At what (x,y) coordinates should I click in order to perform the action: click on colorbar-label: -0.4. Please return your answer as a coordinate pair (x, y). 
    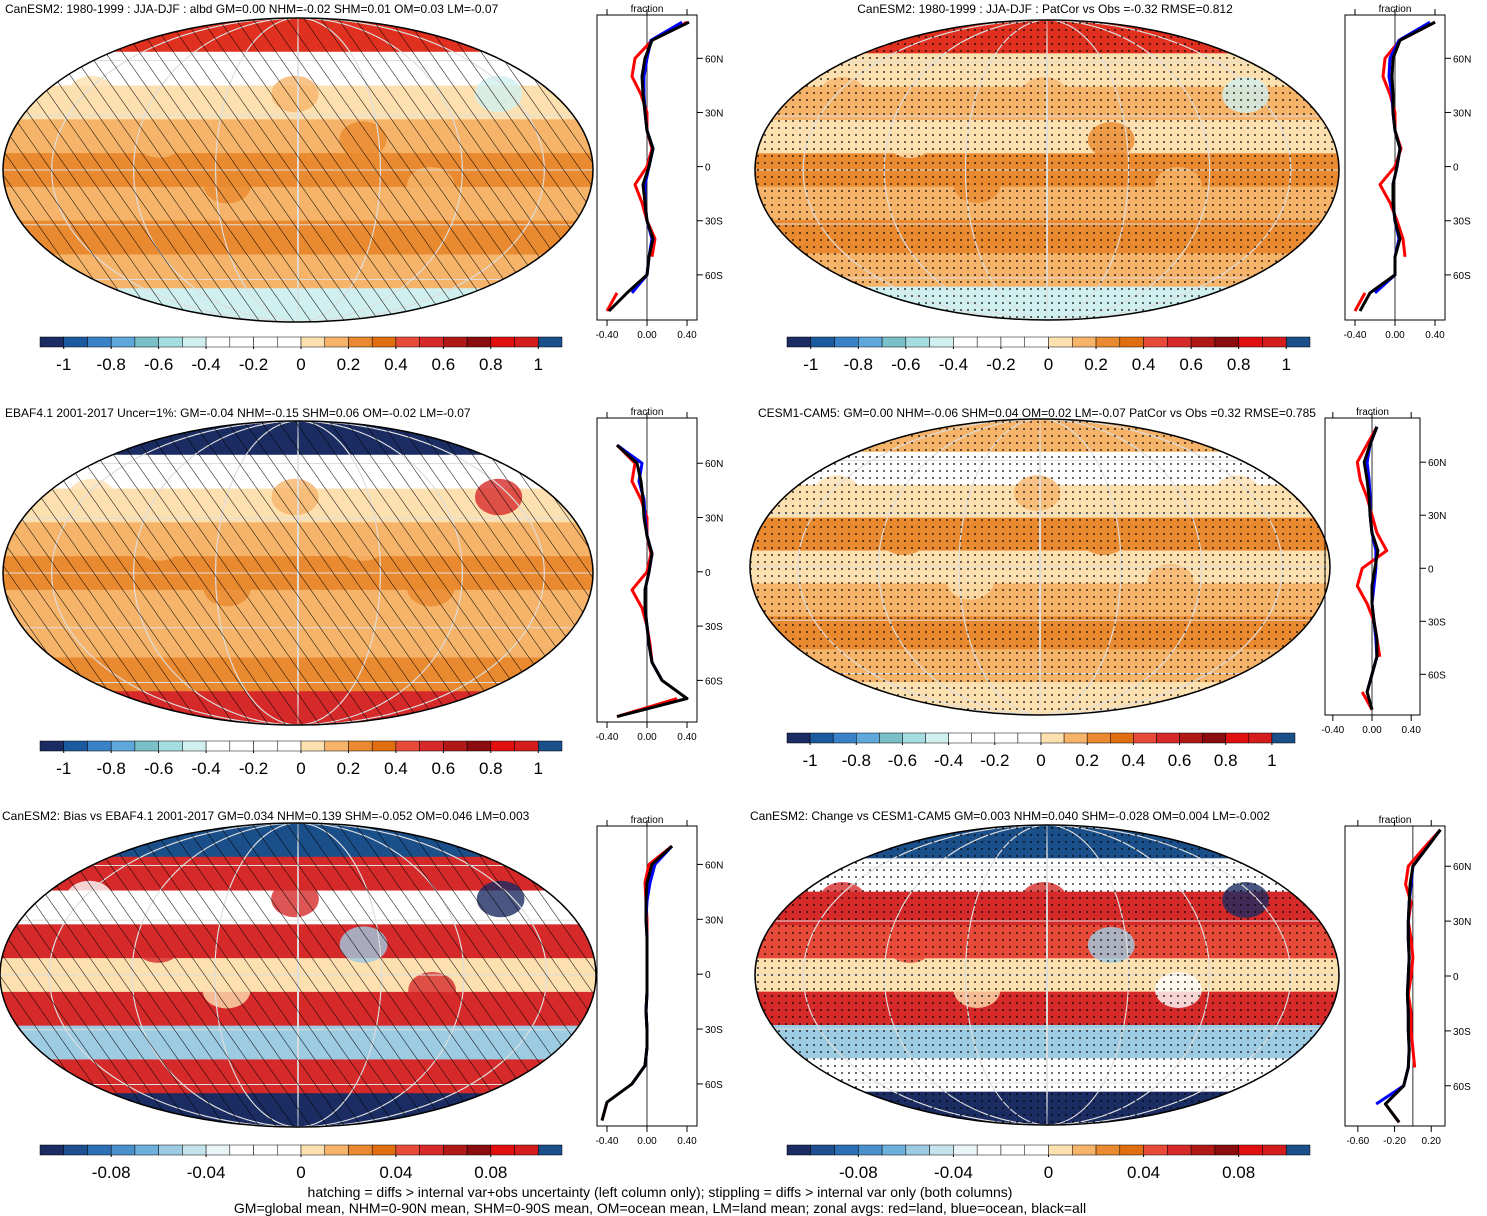
    Looking at the image, I should click on (948, 760).